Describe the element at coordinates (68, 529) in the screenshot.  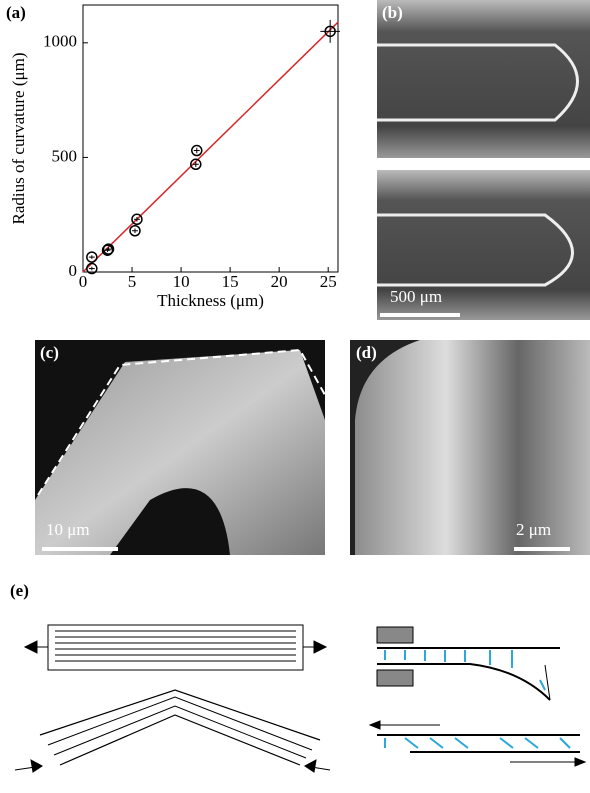
I see `scale-bar-label: 10 μm` at that location.